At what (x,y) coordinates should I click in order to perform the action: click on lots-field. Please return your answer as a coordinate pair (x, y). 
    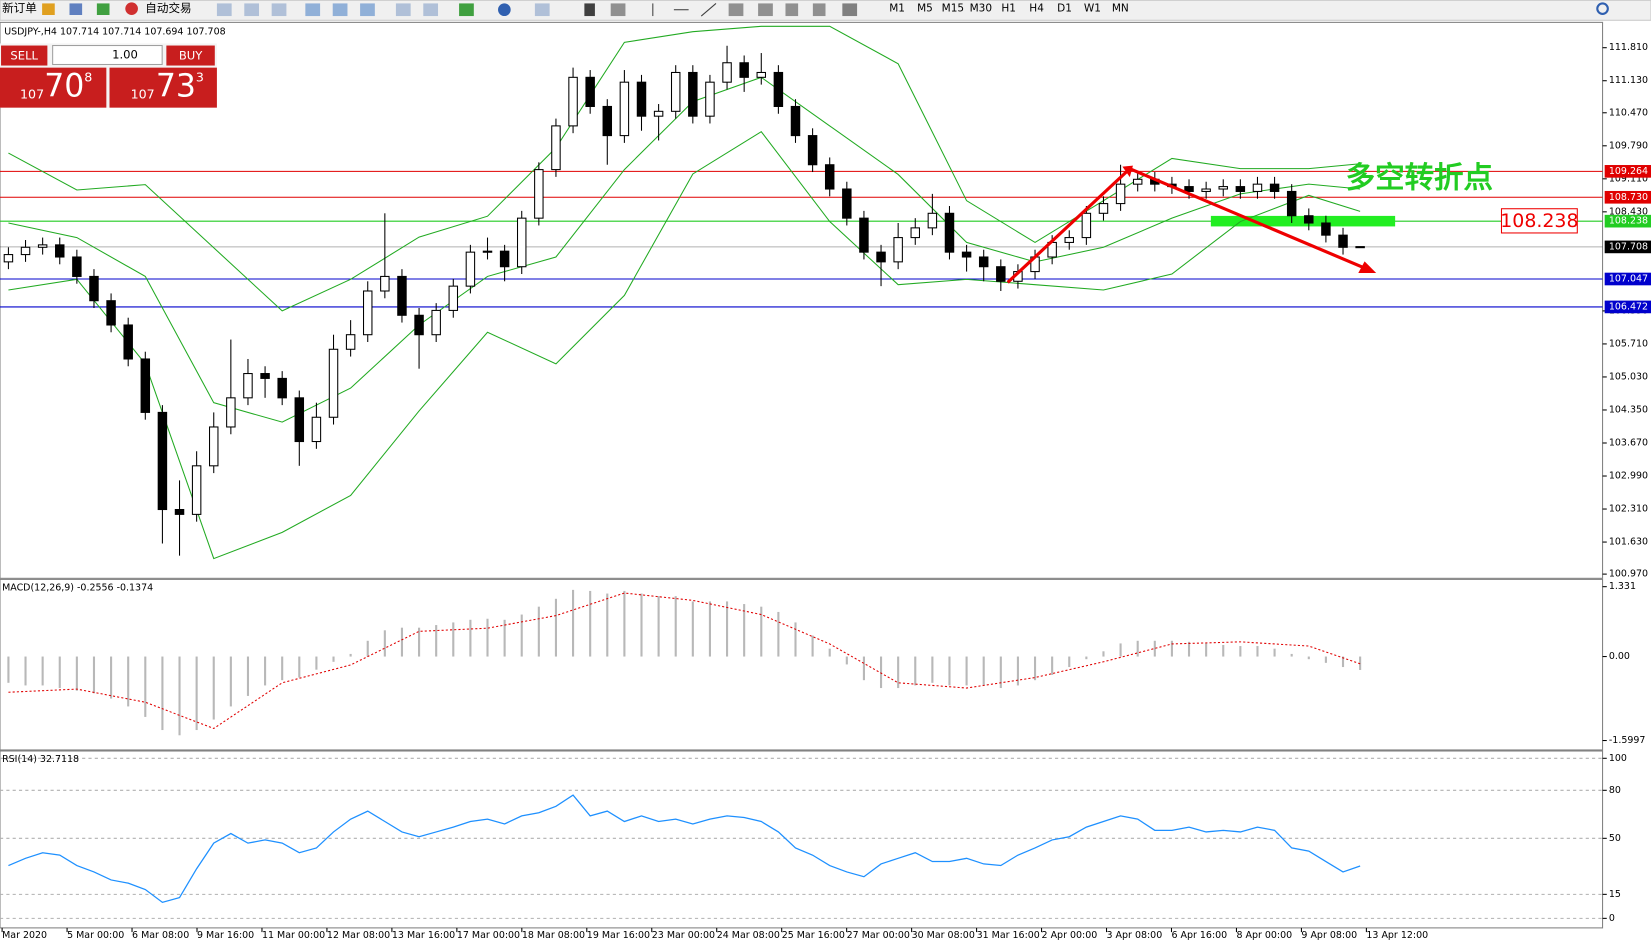
    Looking at the image, I should click on (107, 55).